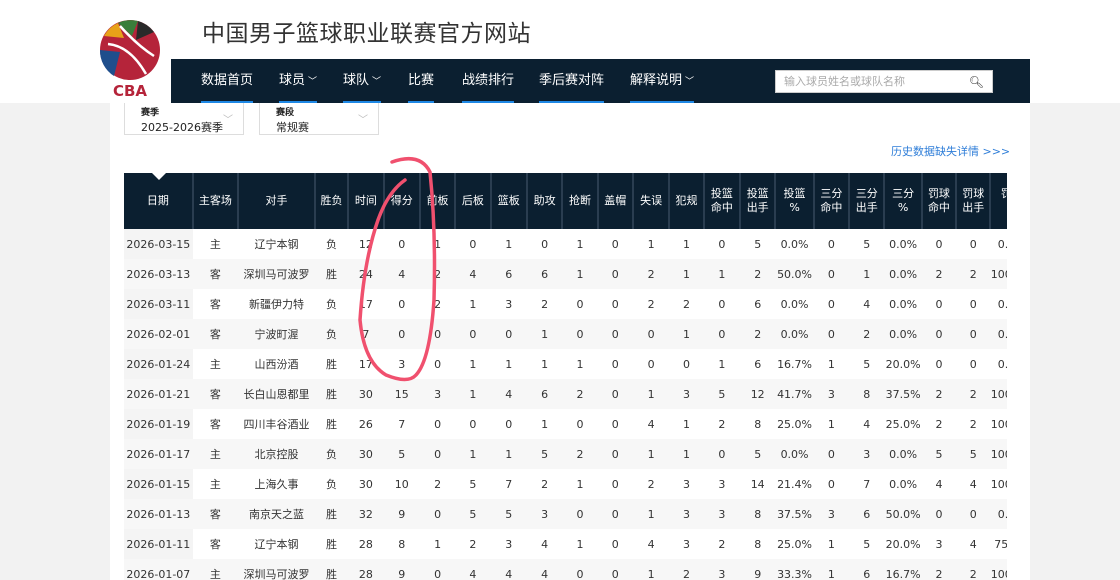 This screenshot has height=580, width=1120. What do you see at coordinates (876, 81) in the screenshot?
I see `search-input` at bounding box center [876, 81].